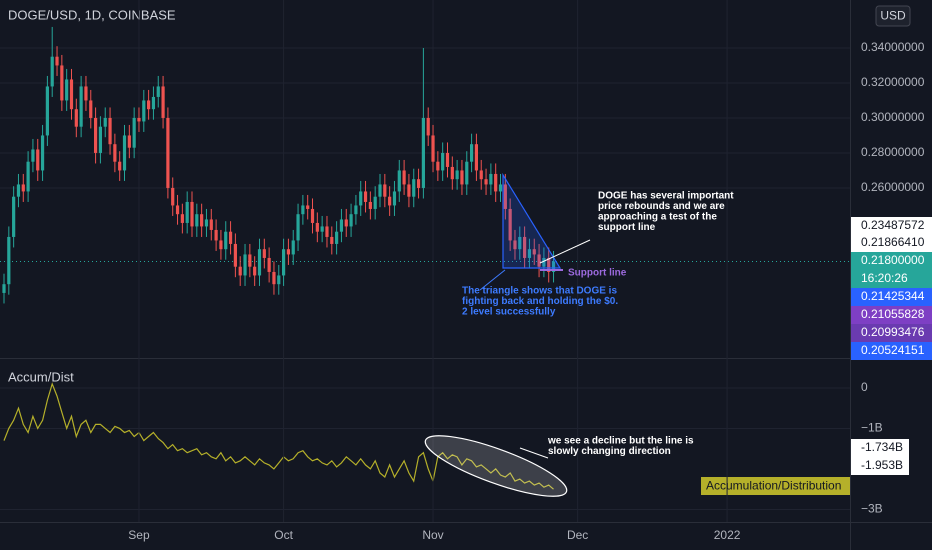  I want to click on currency-button, so click(893, 16).